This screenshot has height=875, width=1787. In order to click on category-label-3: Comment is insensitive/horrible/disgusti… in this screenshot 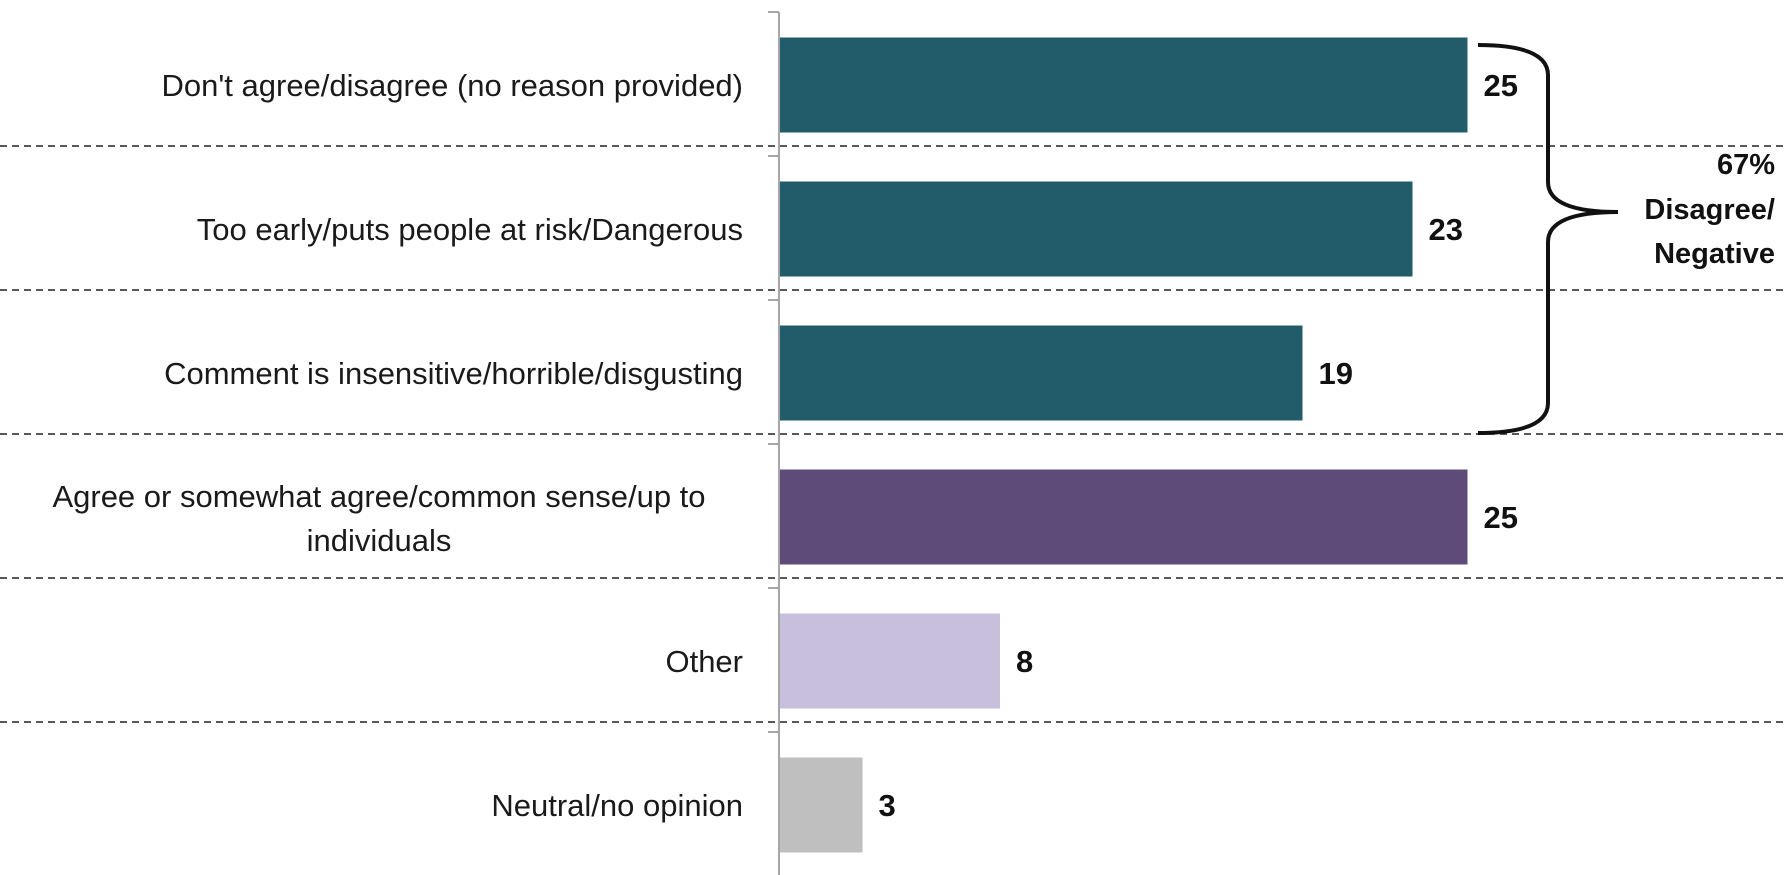, I will do `click(453, 373)`.